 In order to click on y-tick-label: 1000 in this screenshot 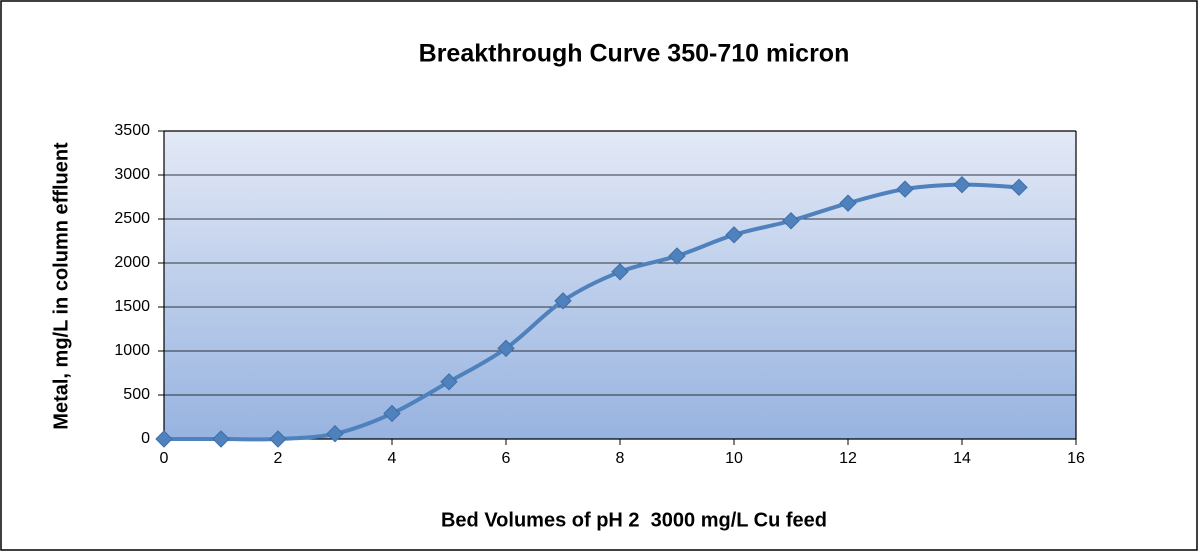, I will do `click(132, 350)`.